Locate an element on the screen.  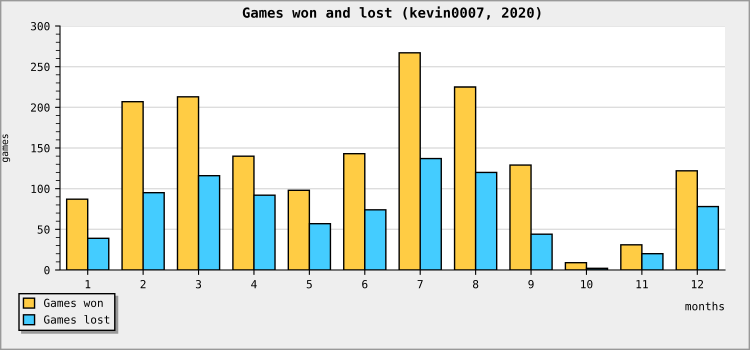
x-tick-label: 10 is located at coordinates (586, 284).